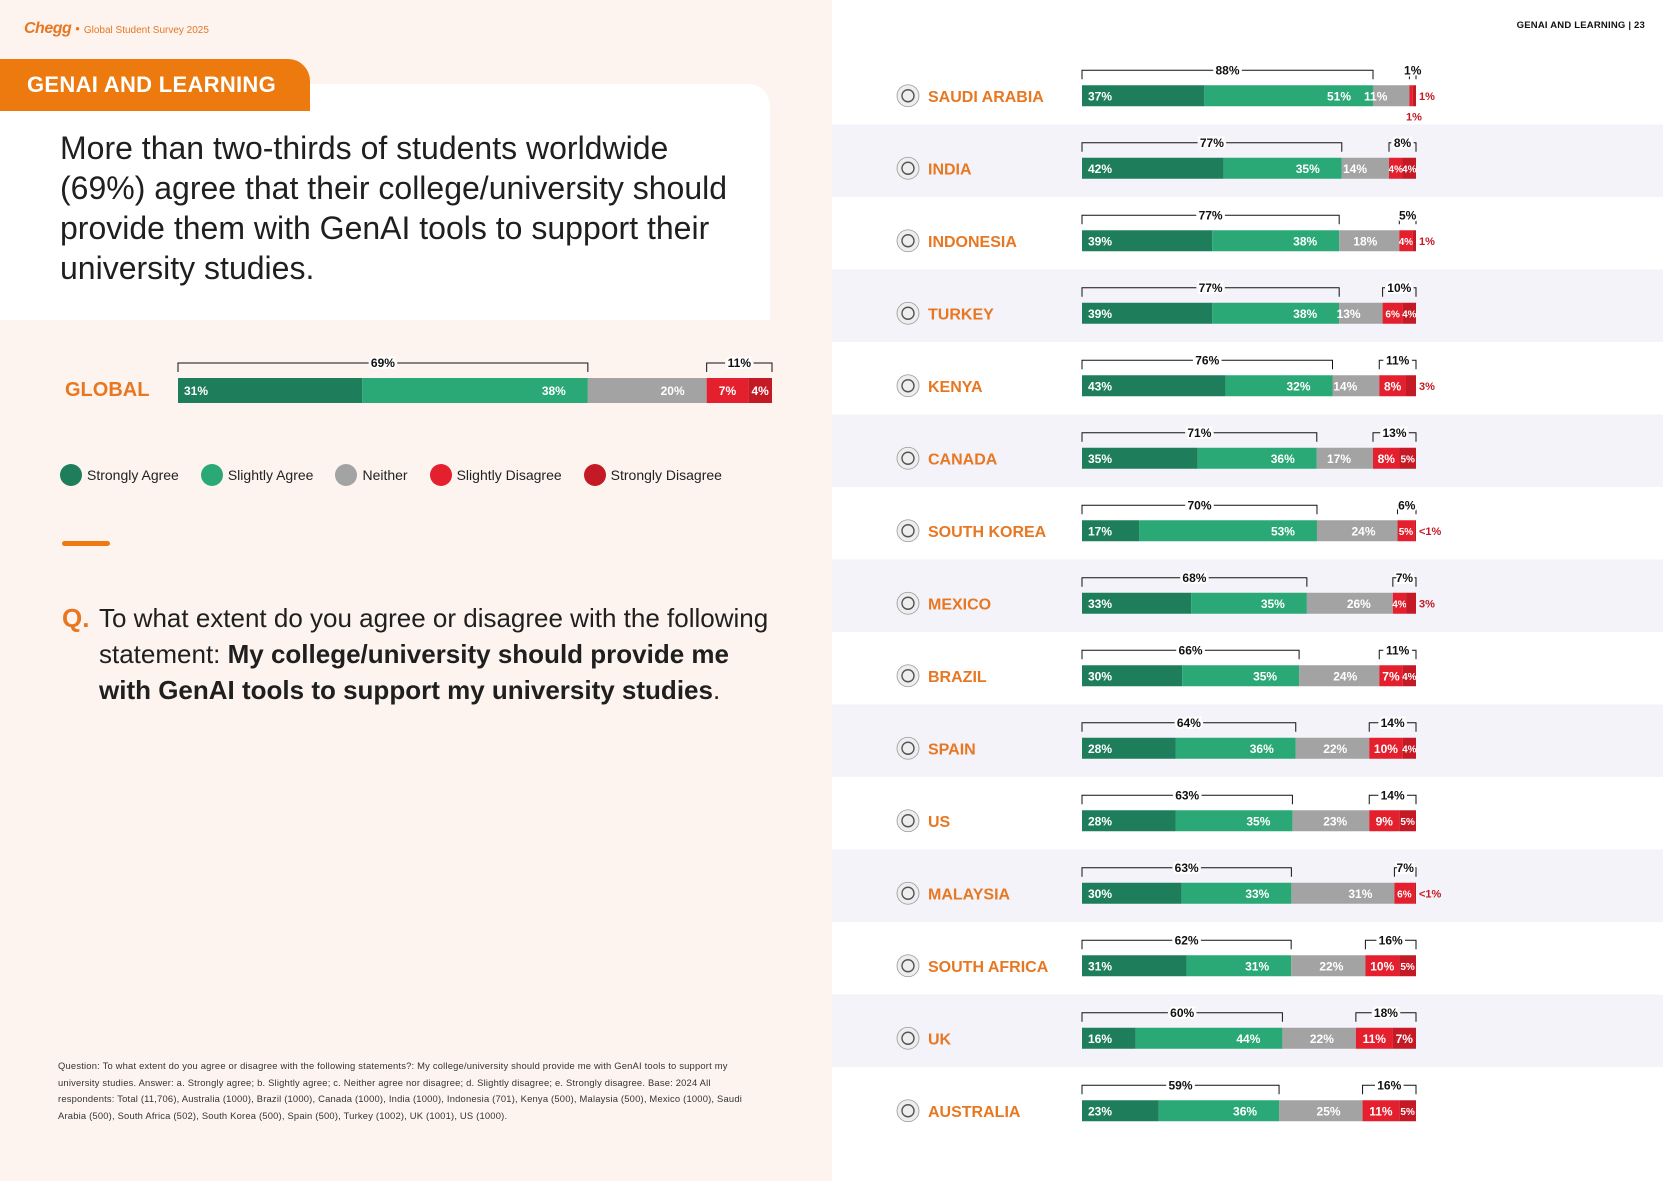 The image size is (1663, 1181). I want to click on value-label-slightly-agree: 51%, so click(1339, 96).